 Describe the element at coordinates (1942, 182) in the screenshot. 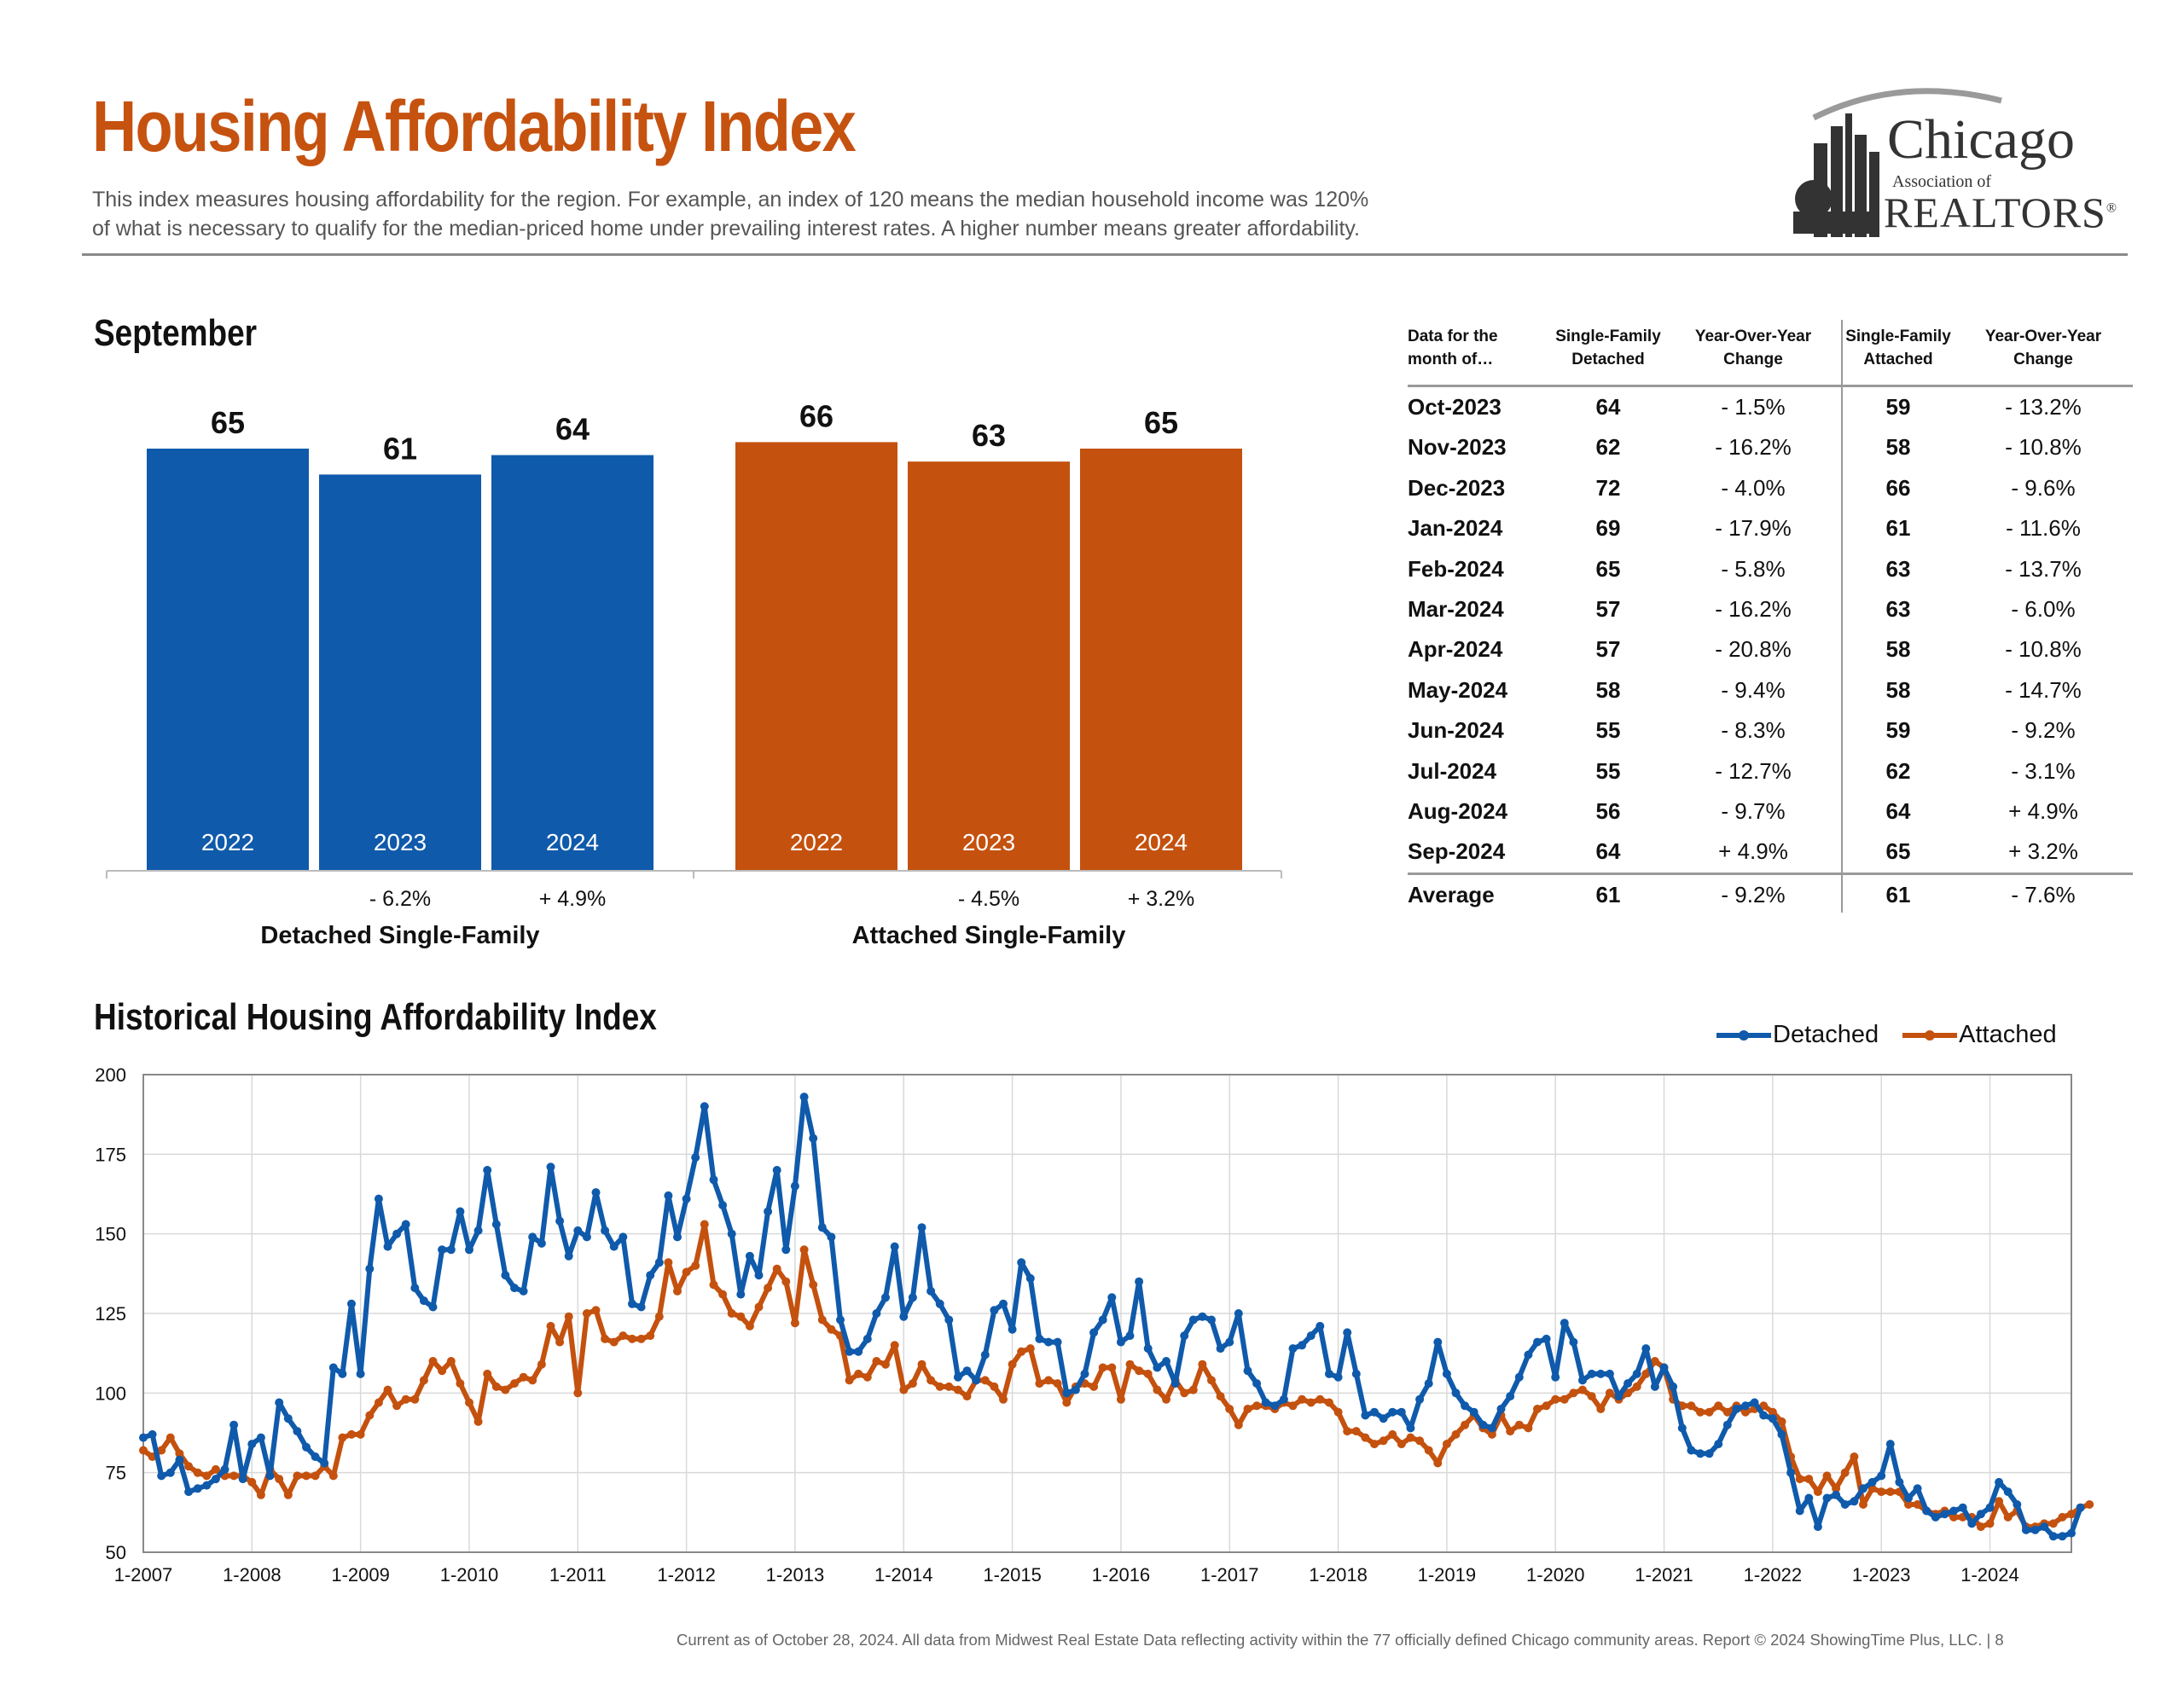

I see `logo-association-text: Association of` at that location.